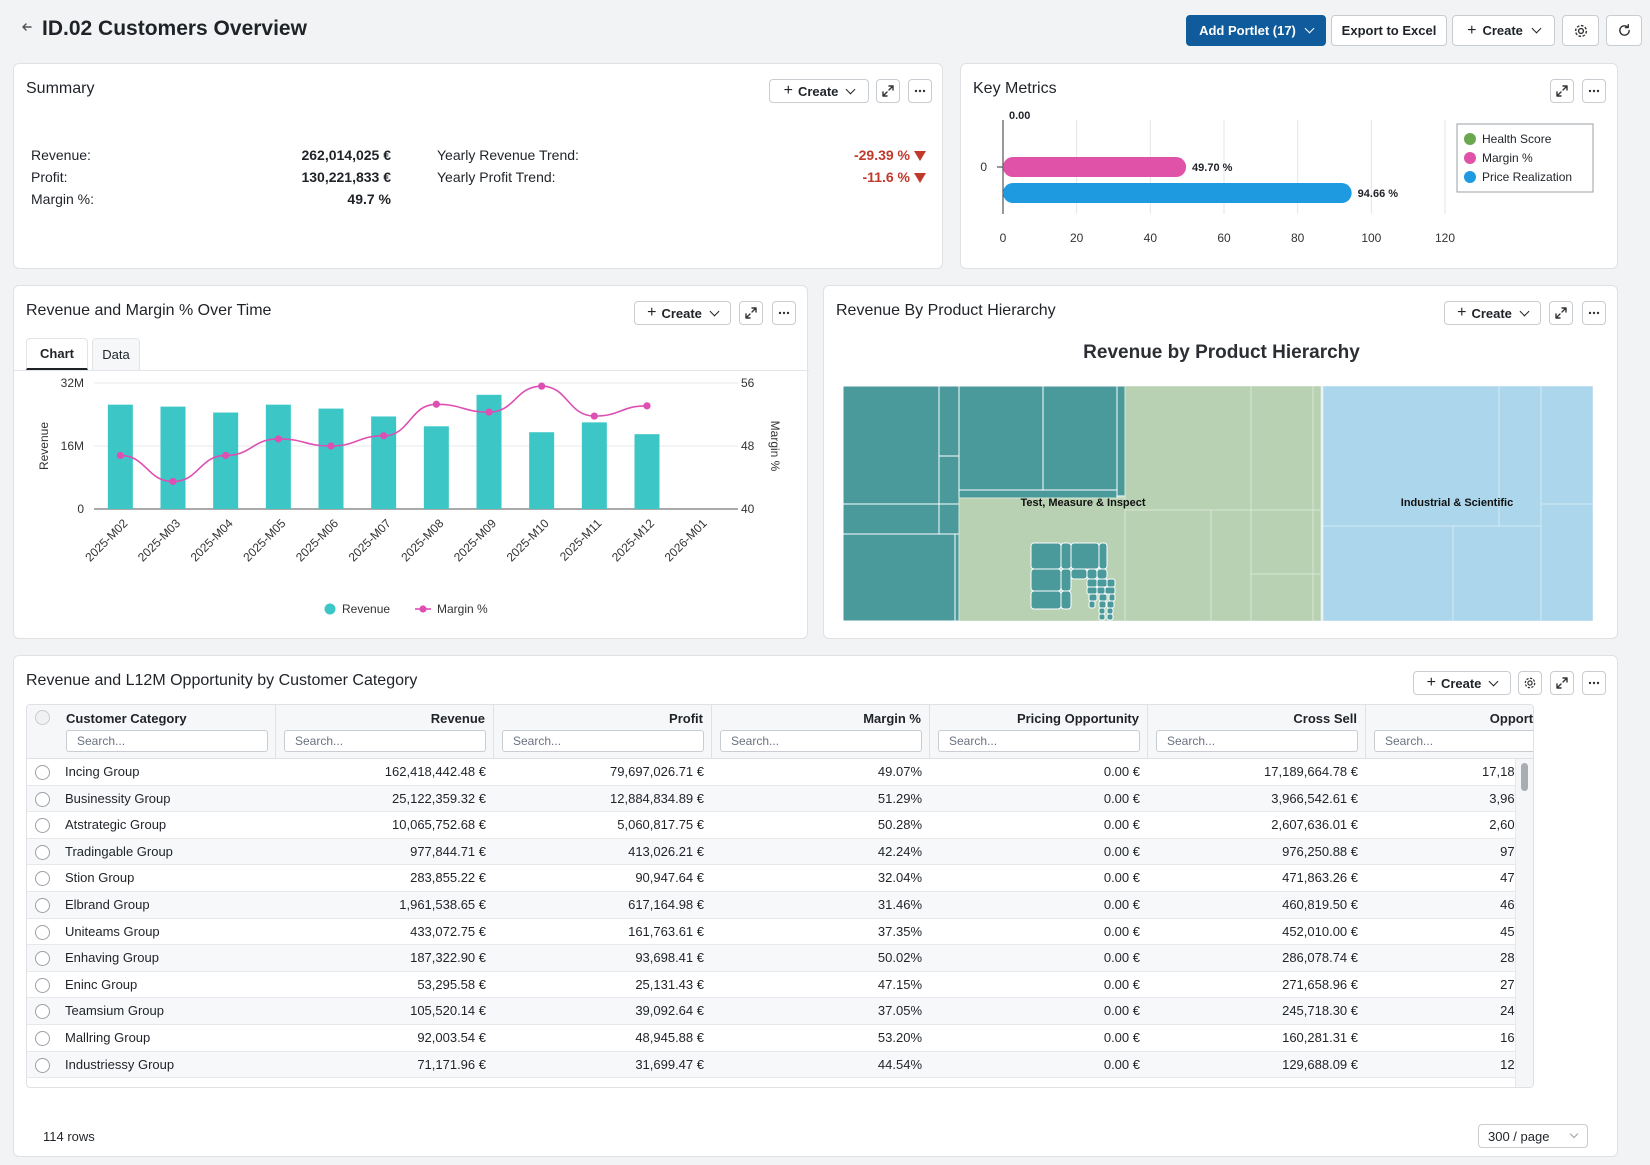 Image resolution: width=1650 pixels, height=1165 pixels. I want to click on table-more-button, so click(1594, 683).